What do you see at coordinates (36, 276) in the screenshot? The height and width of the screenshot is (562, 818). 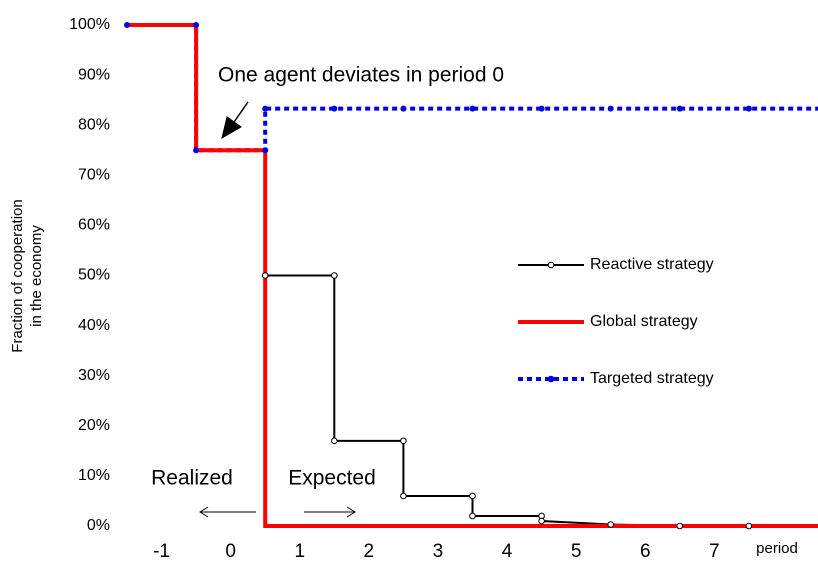 I see `y-axis-label: in the economy` at bounding box center [36, 276].